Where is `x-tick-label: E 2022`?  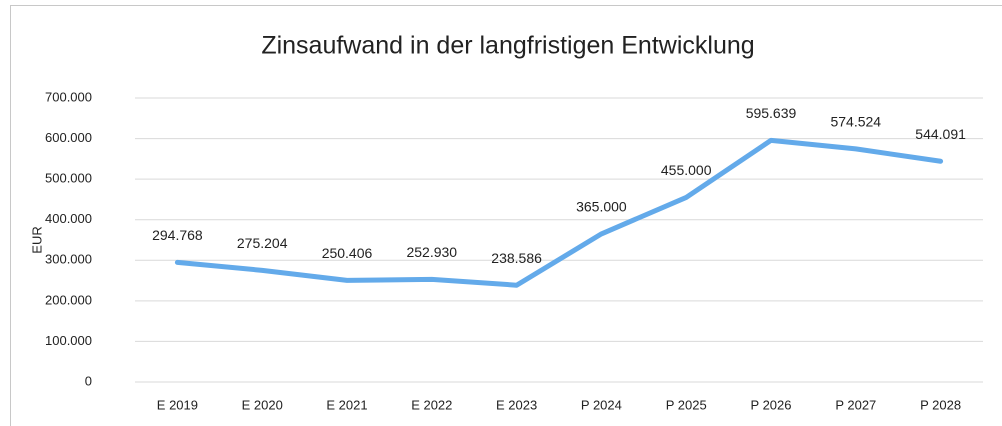 x-tick-label: E 2022 is located at coordinates (431, 404).